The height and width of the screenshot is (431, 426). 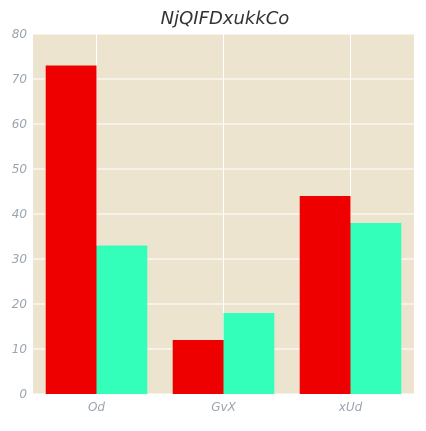 I want to click on y-tick-label: 70, so click(x=20, y=79).